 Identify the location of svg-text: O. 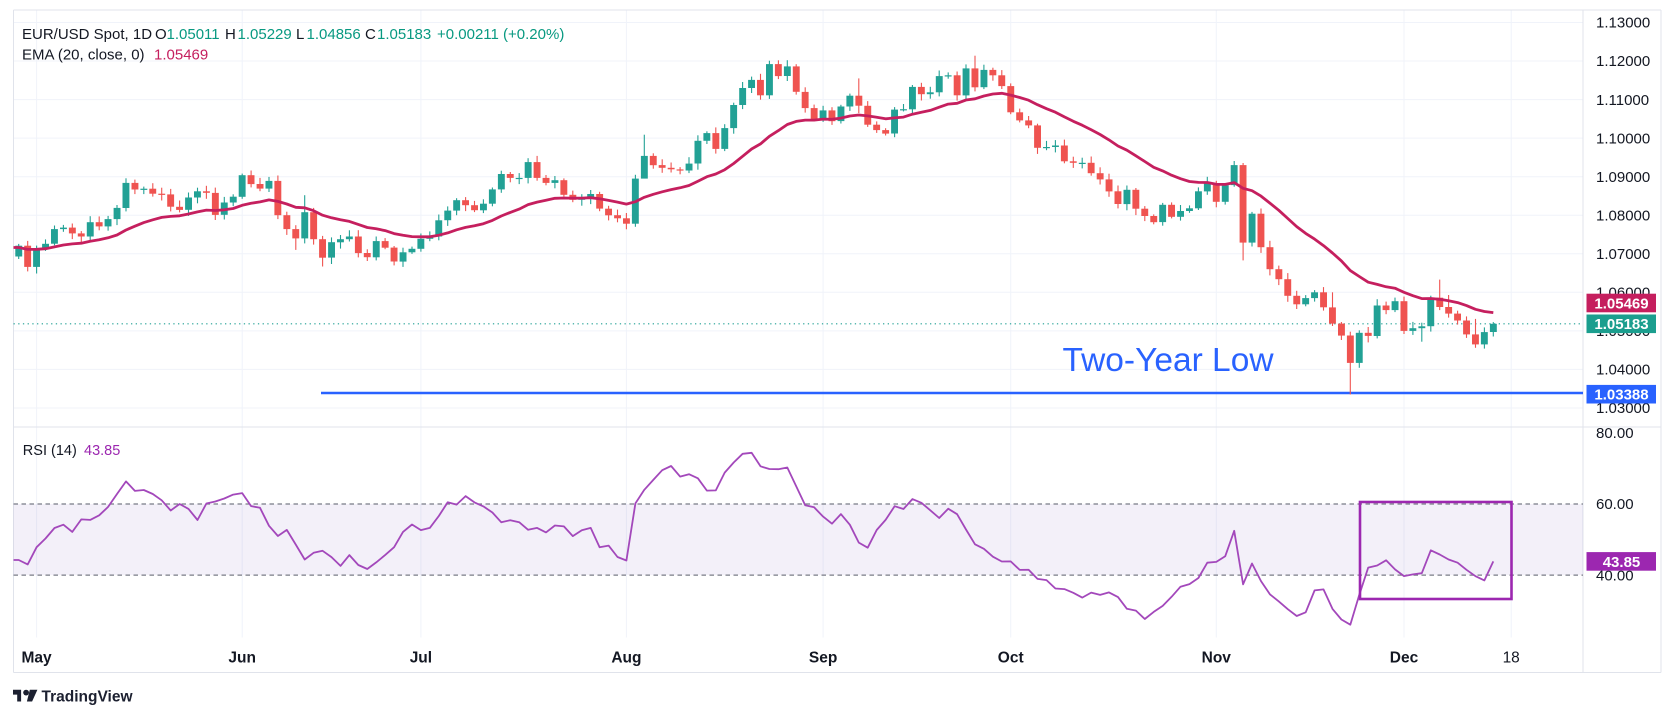
(161, 34).